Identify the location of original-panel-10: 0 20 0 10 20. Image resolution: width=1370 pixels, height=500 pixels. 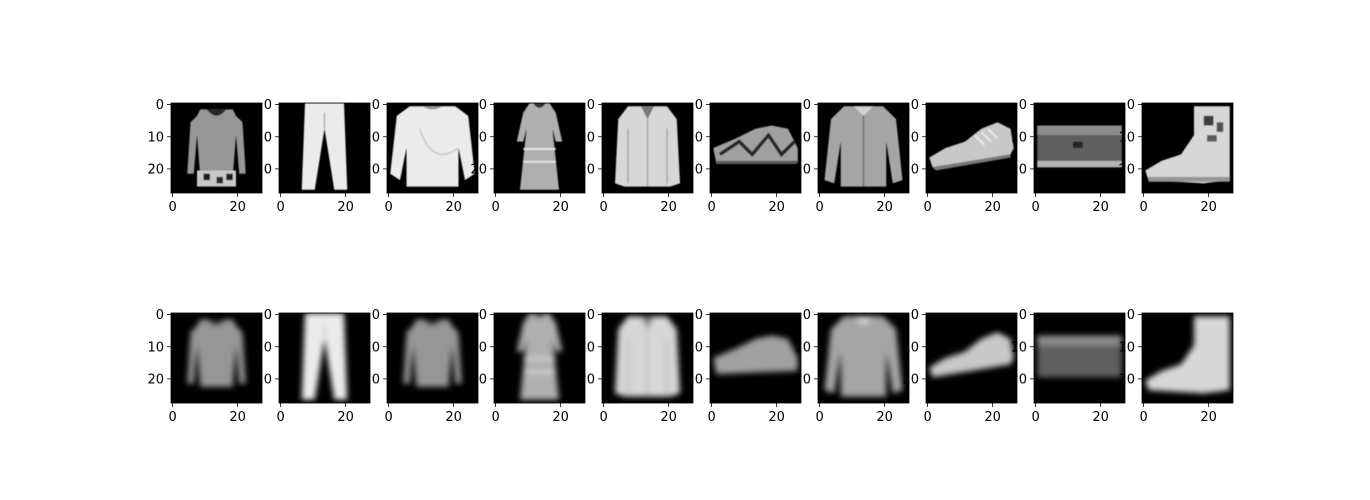
(1176, 156).